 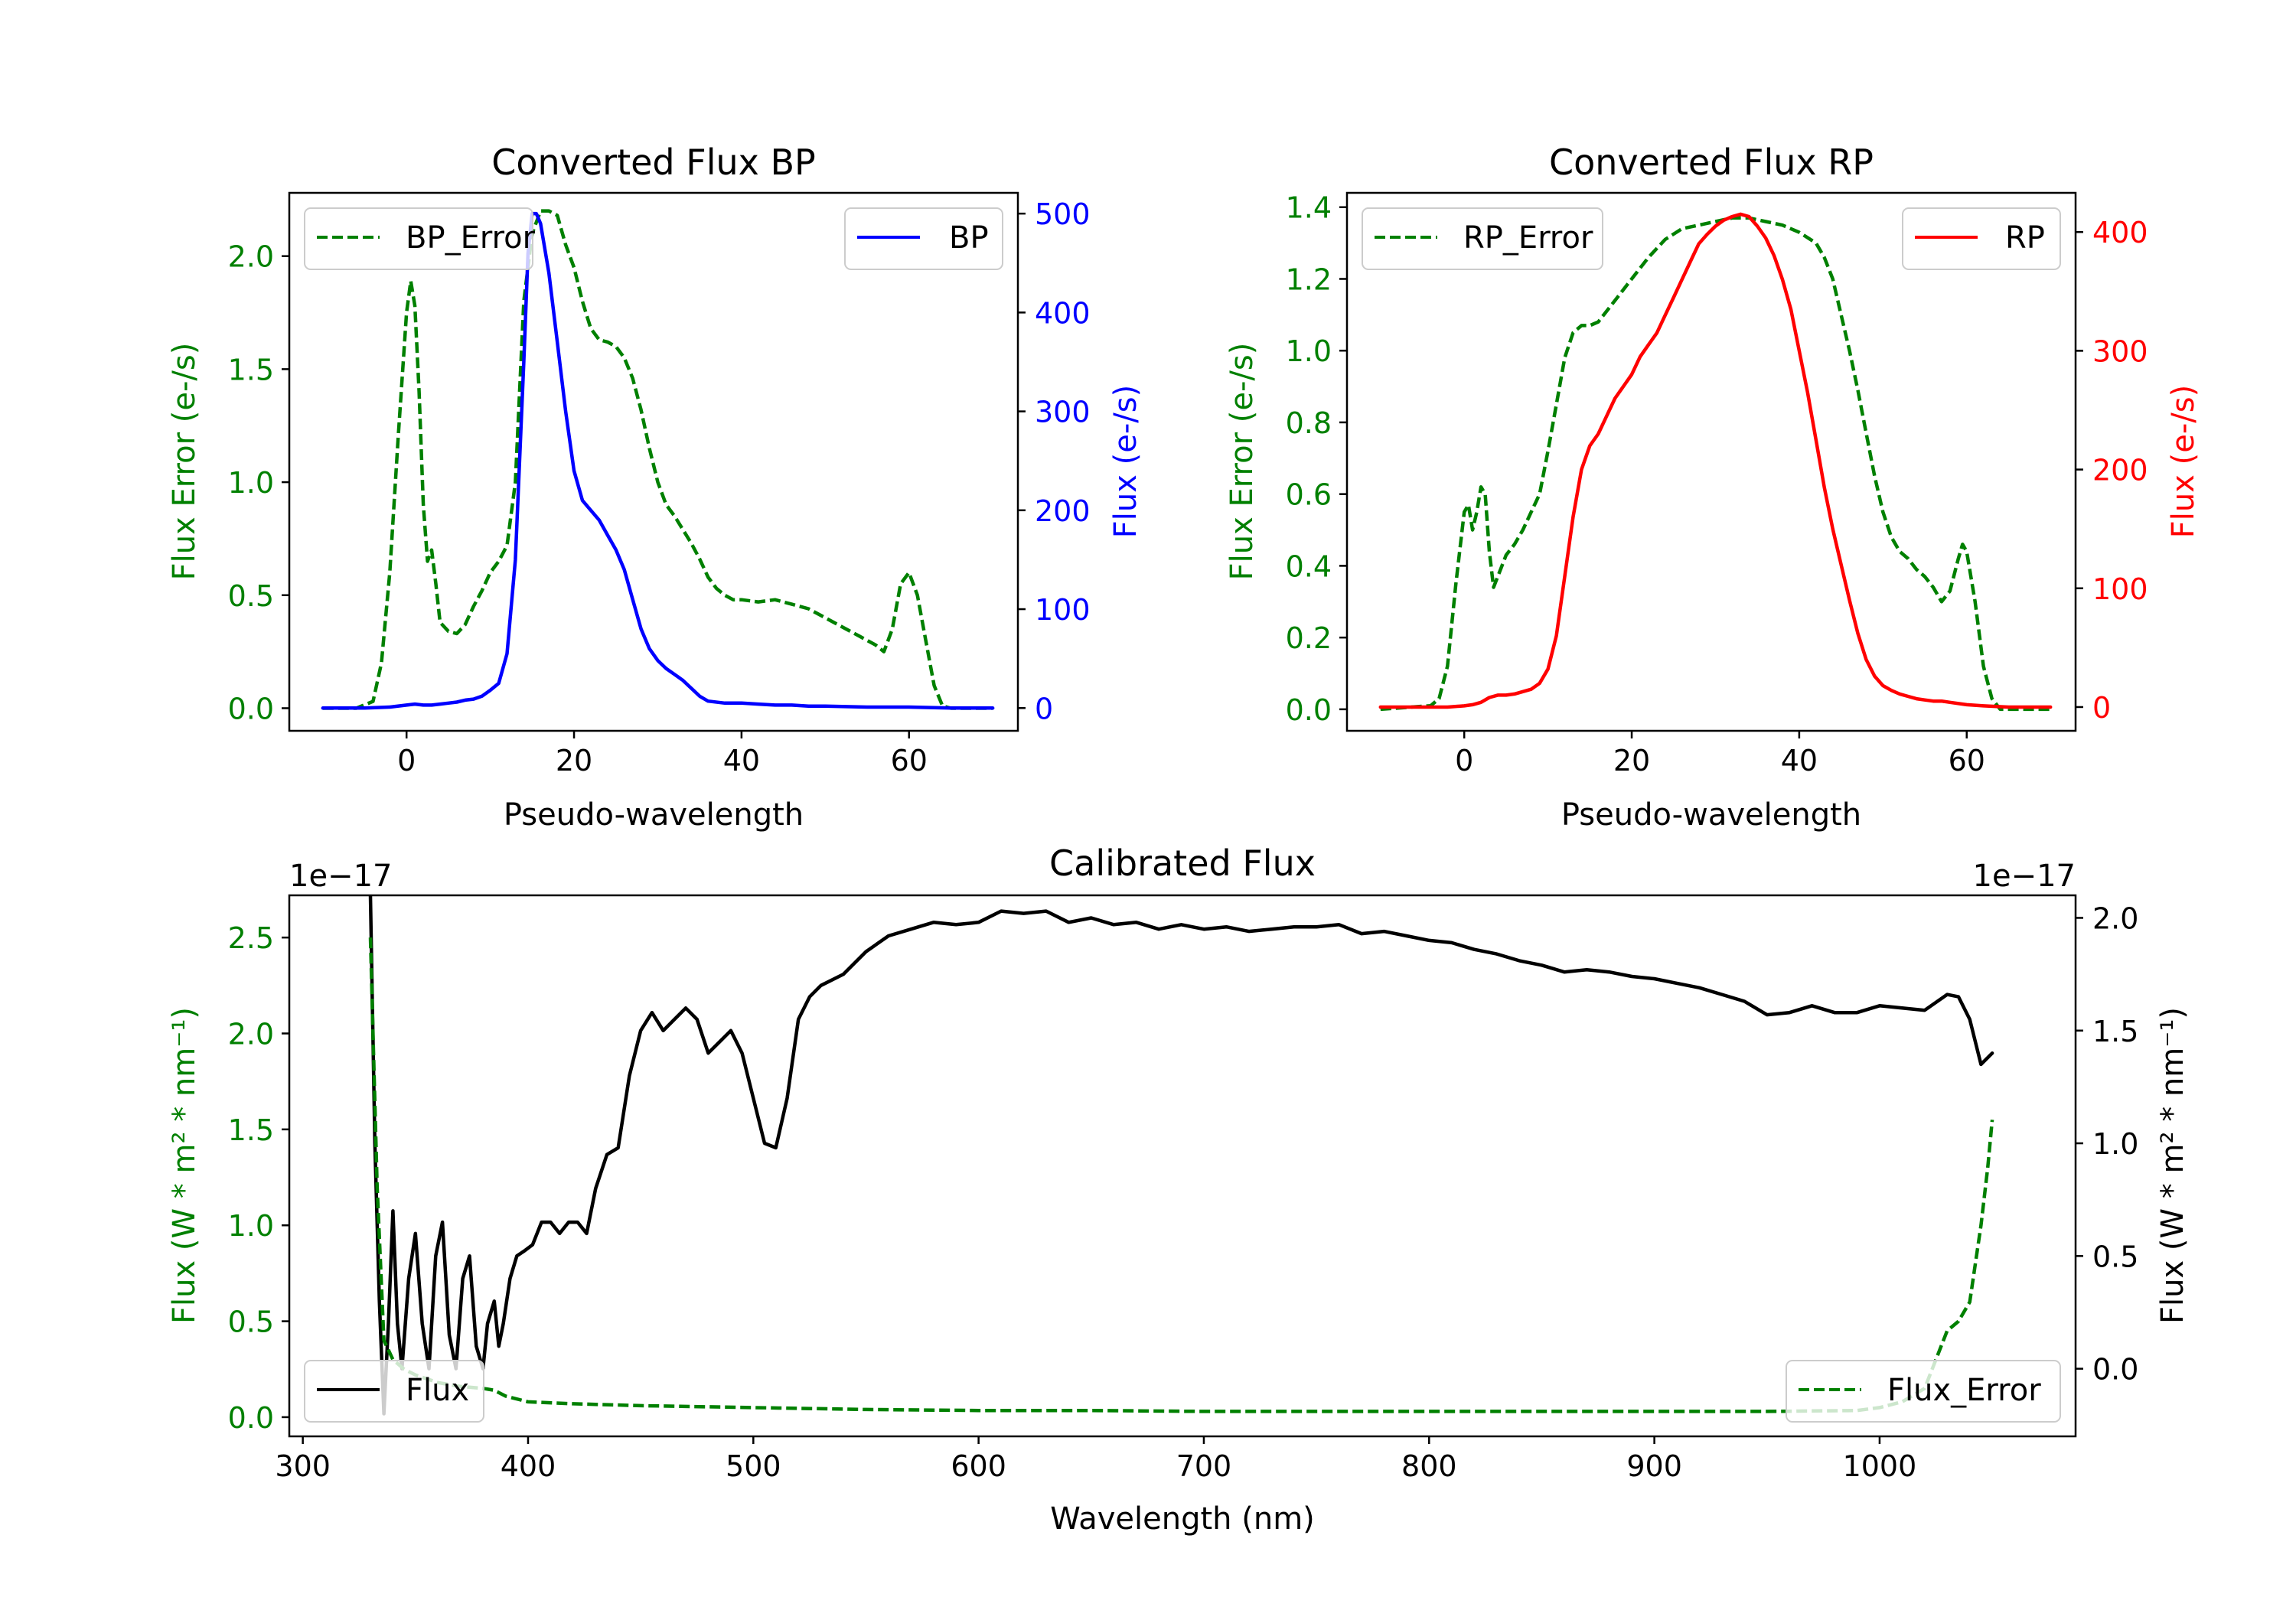 I want to click on series-line-bp, so click(x=658, y=460).